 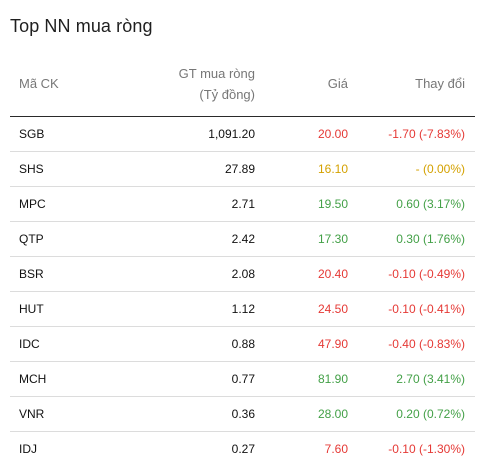 I want to click on price-cell: 20.00, so click(x=332, y=134).